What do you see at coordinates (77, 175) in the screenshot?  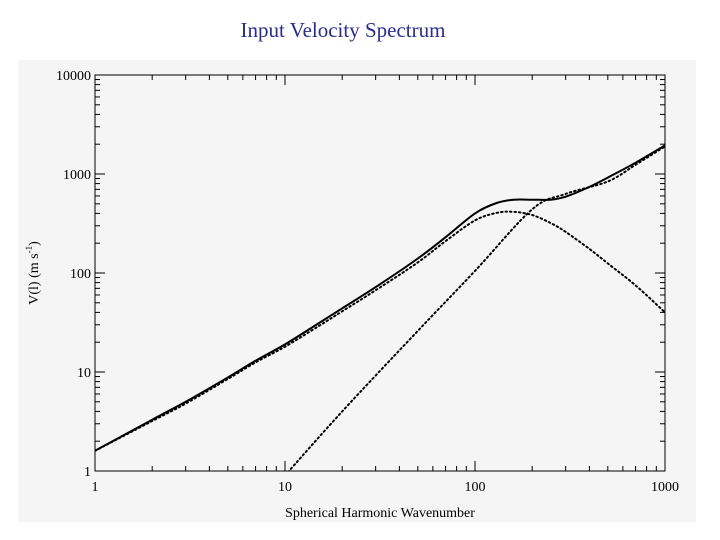 I see `y-tick-label: 1000` at bounding box center [77, 175].